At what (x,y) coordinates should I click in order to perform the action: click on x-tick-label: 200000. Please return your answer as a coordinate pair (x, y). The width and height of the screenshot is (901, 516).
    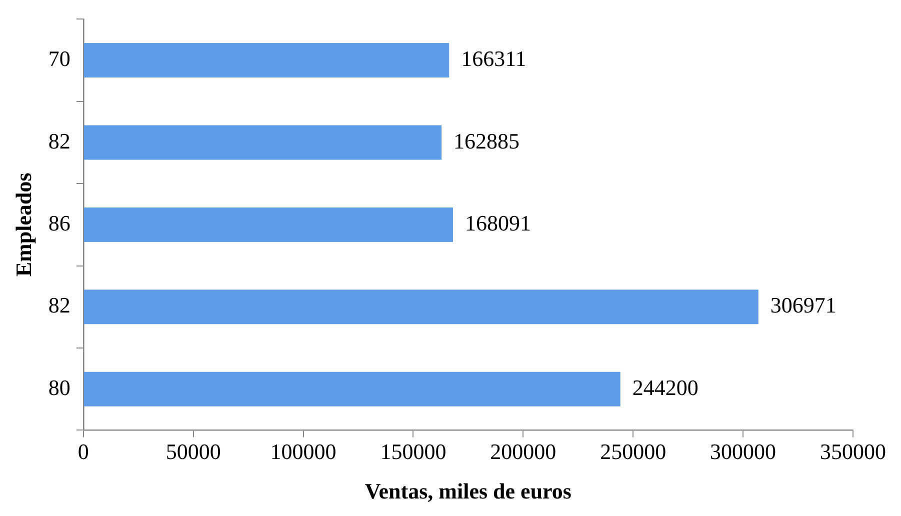
    Looking at the image, I should click on (523, 451).